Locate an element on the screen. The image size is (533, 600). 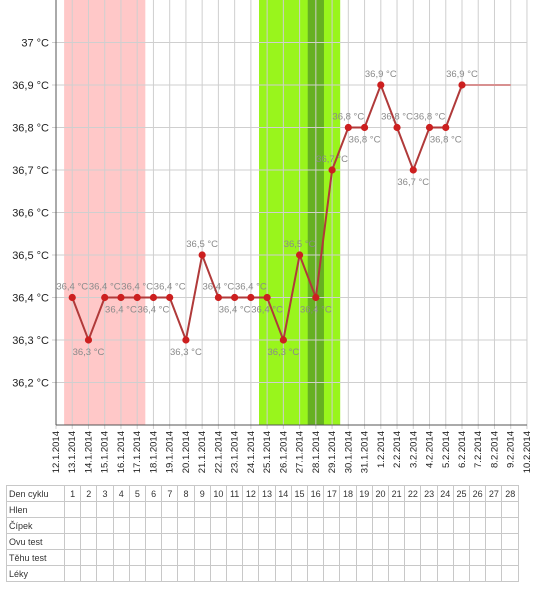
day-number: 24 is located at coordinates (445, 493).